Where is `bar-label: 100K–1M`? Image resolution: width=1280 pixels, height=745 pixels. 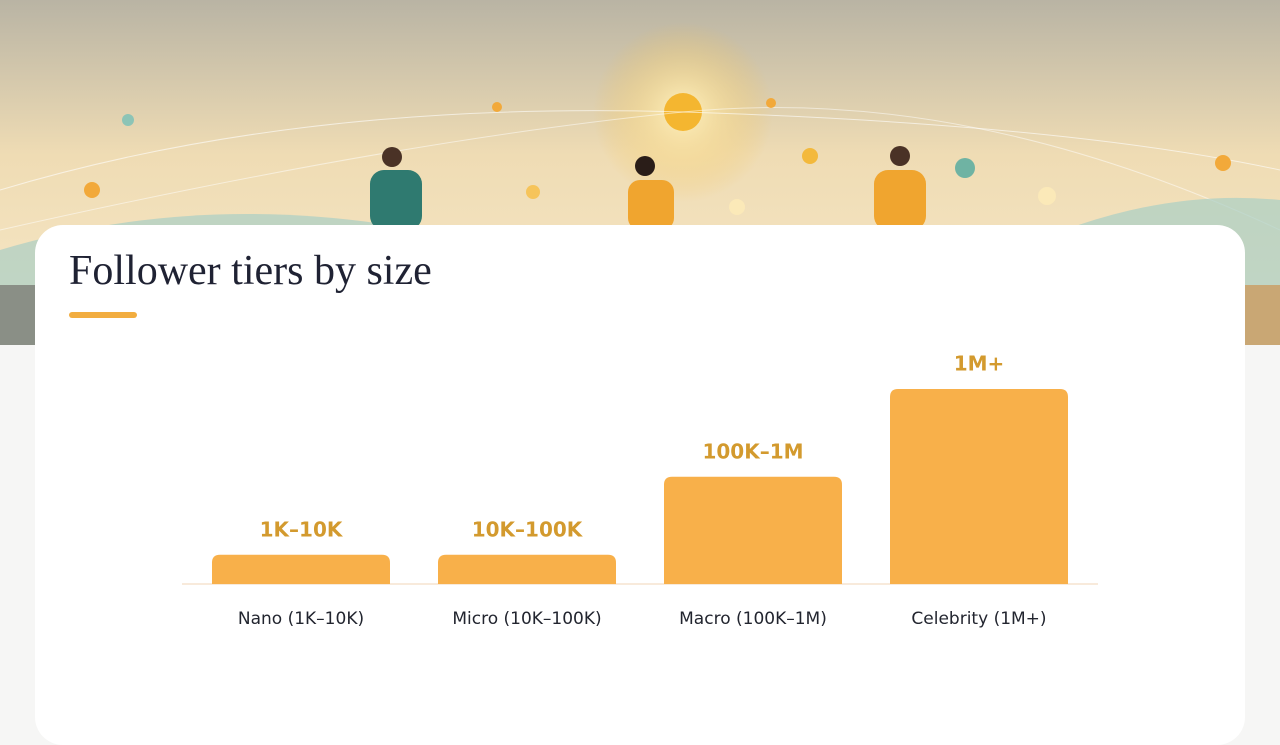
bar-label: 100K–1M is located at coordinates (752, 451).